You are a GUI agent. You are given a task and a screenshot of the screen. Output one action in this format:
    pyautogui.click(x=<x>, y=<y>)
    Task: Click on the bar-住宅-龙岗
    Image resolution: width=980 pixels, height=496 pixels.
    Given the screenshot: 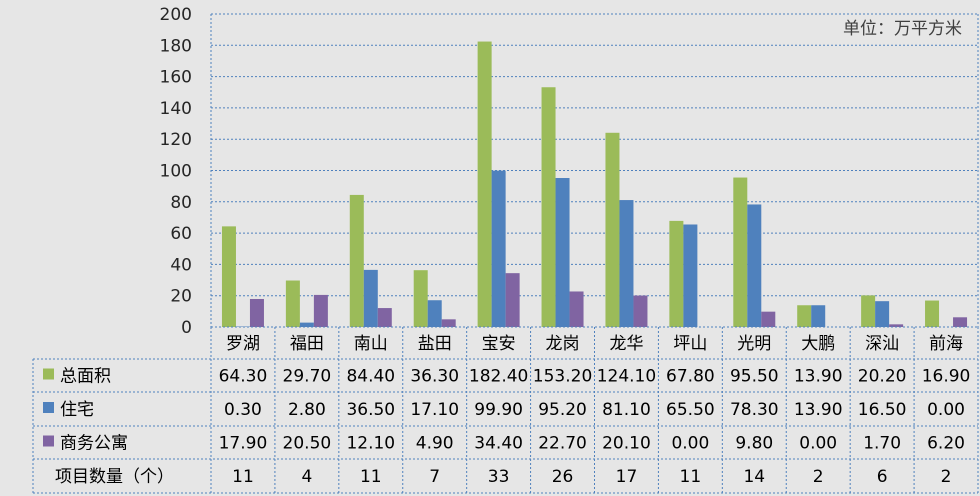 What is the action you would take?
    pyautogui.click(x=562, y=252)
    